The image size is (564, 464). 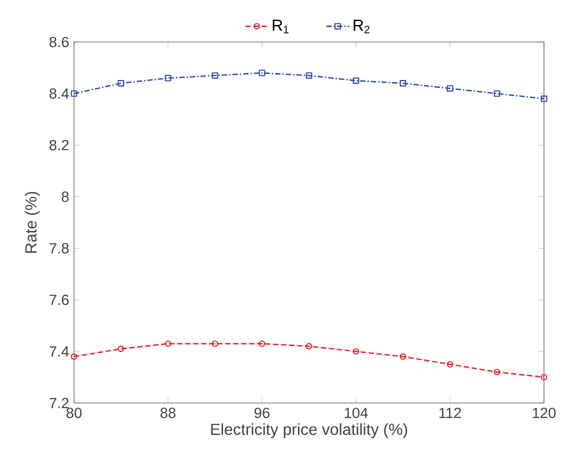 What do you see at coordinates (262, 413) in the screenshot?
I see `x-tick-label: 96` at bounding box center [262, 413].